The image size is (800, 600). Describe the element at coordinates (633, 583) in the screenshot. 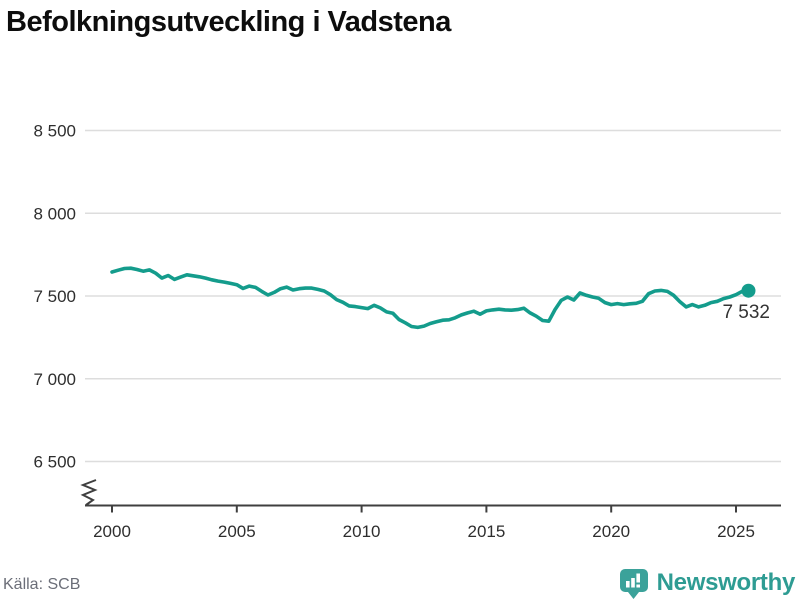

I see `bar-chart-speech-bubble-icon` at that location.